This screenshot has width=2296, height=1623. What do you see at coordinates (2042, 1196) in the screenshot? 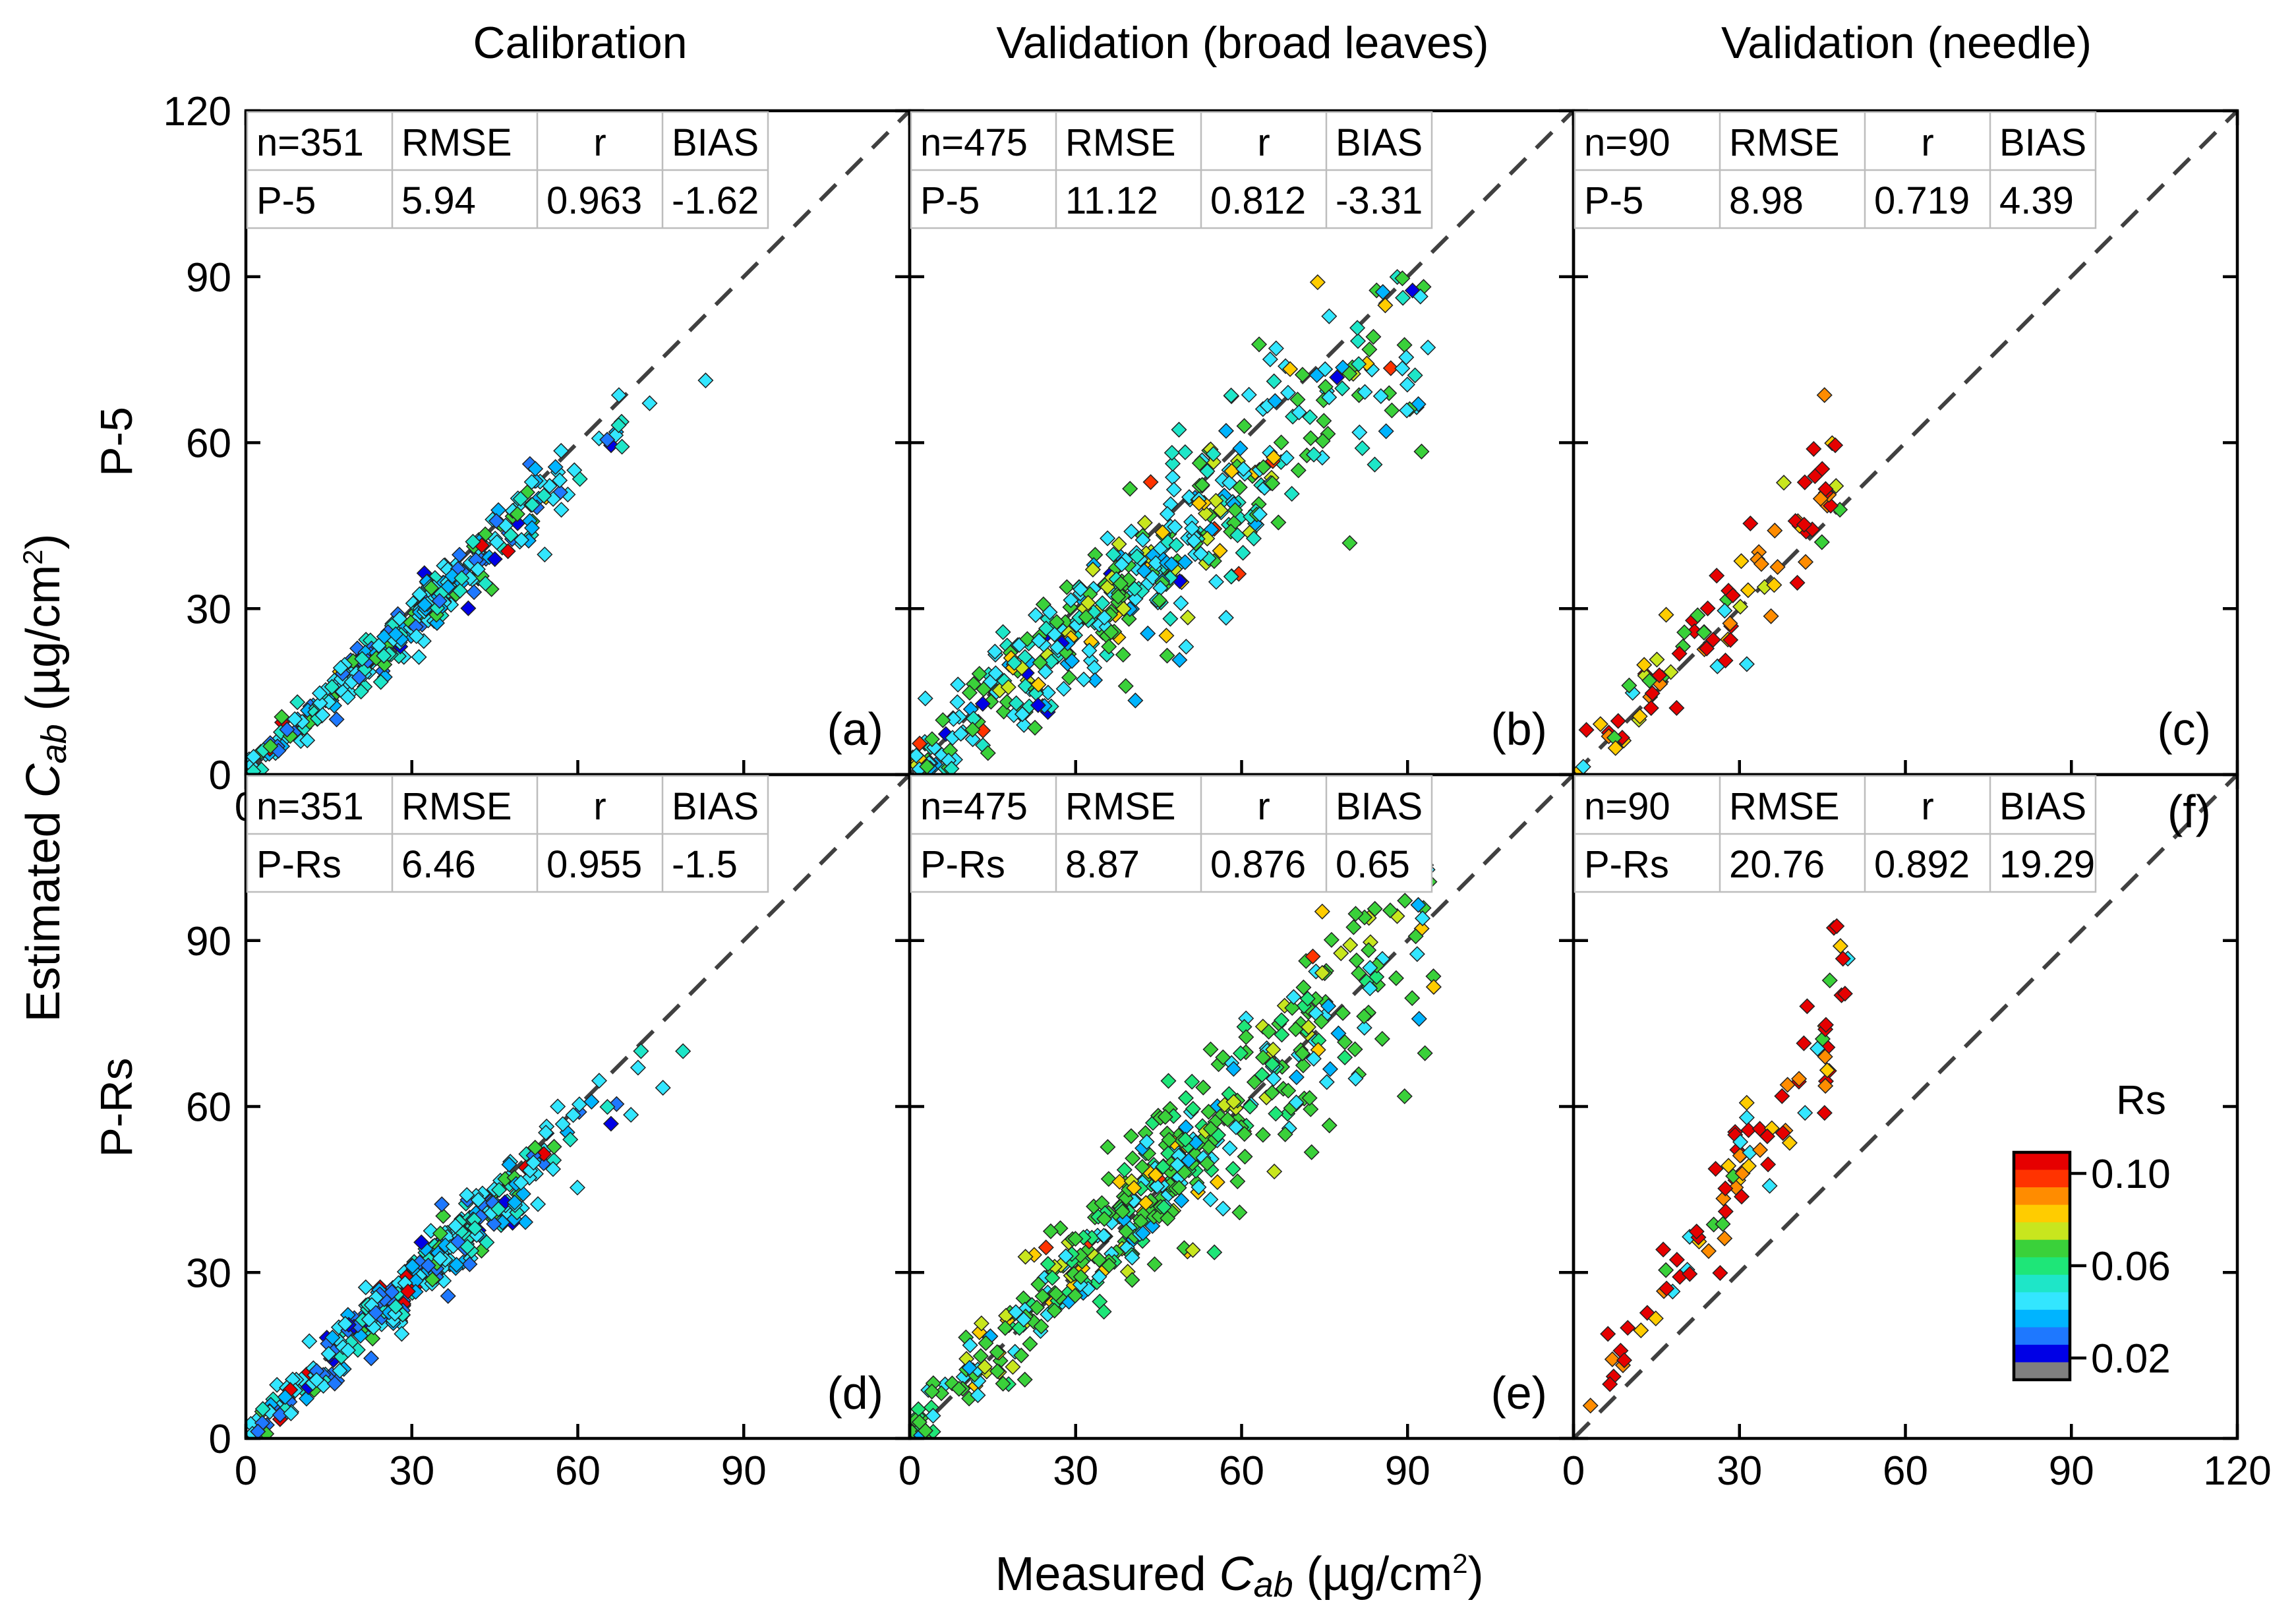
I see `colorbar-cell` at bounding box center [2042, 1196].